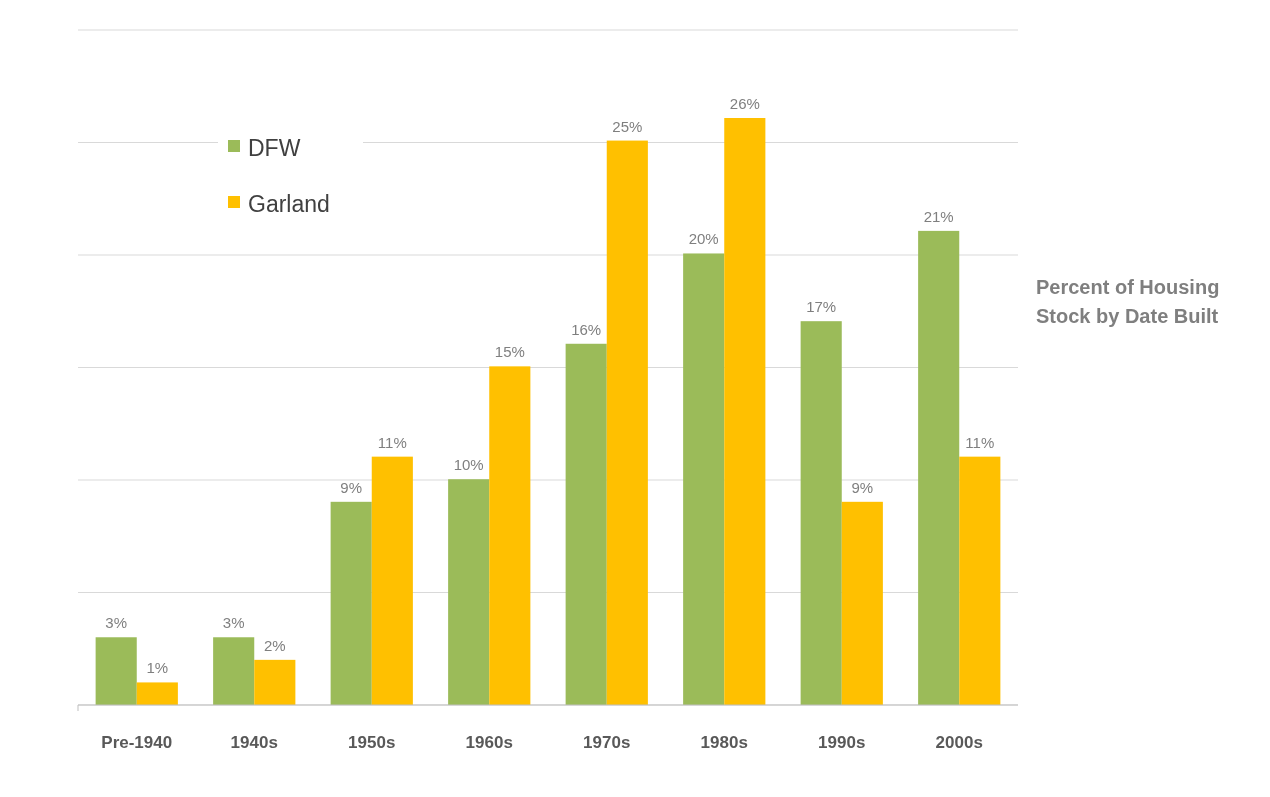  What do you see at coordinates (254, 742) in the screenshot?
I see `x-tick-label: 1940s` at bounding box center [254, 742].